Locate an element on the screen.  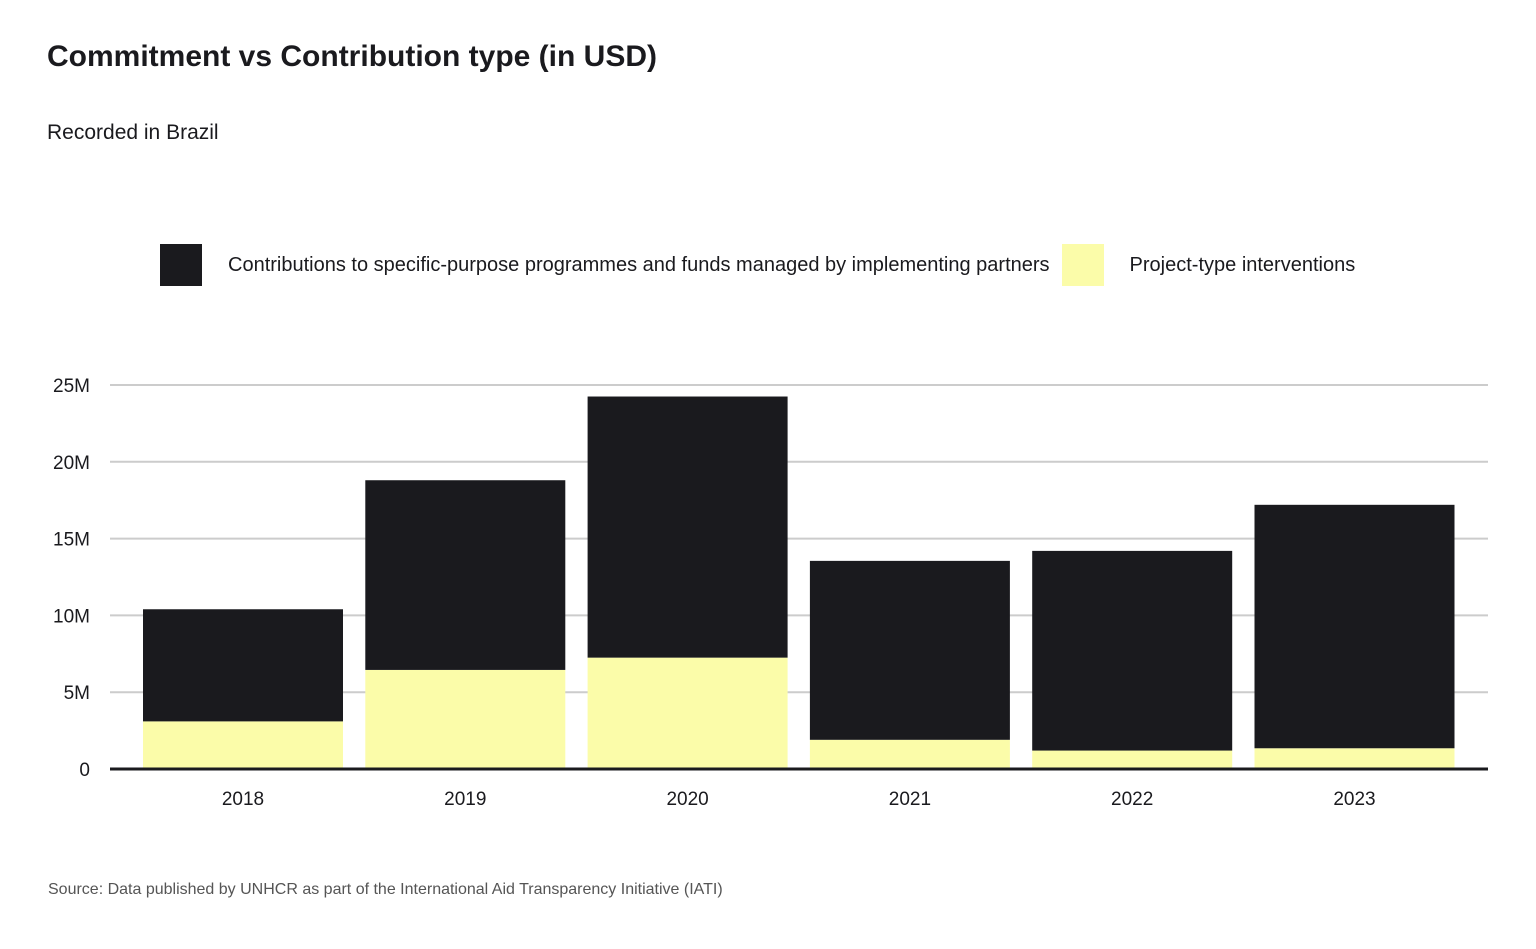
y-tick-label: 15M is located at coordinates (71, 540).